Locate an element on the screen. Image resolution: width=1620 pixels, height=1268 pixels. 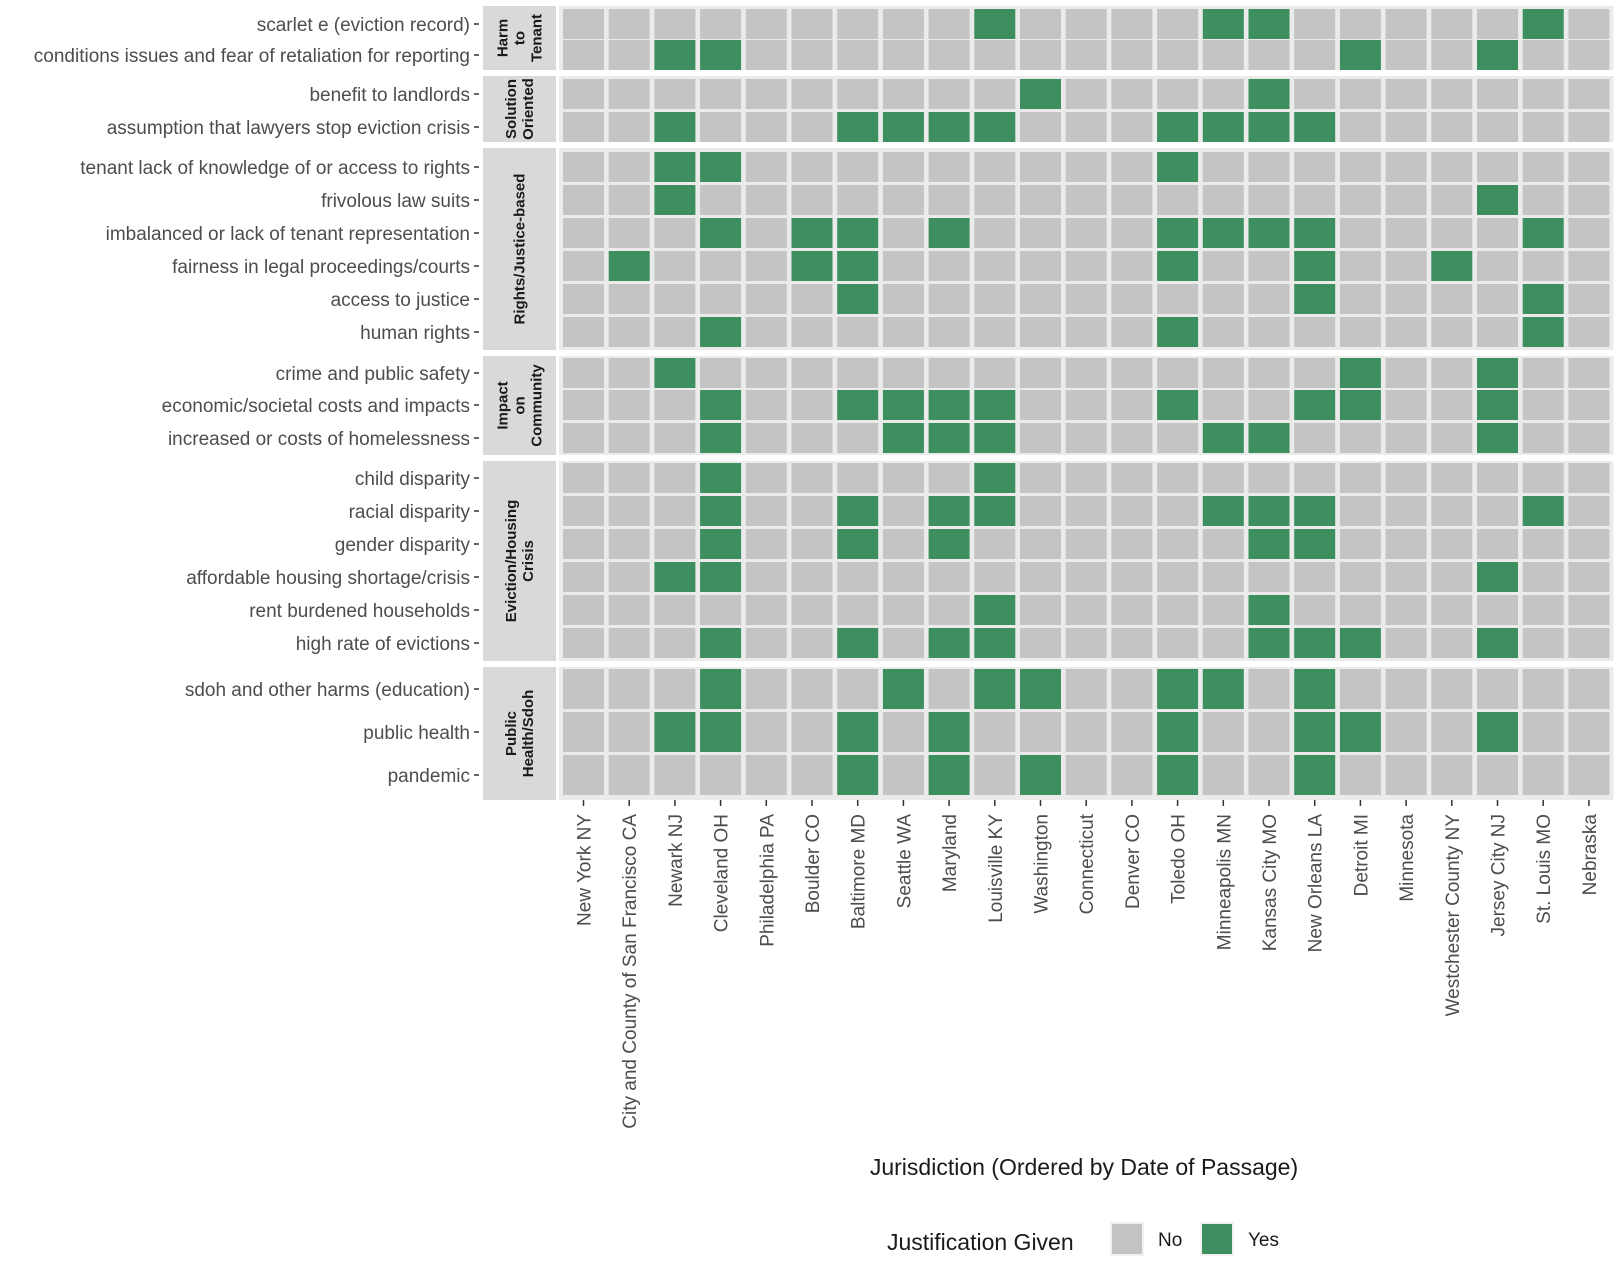
row-label: high rate of evictions is located at coordinates (383, 644).